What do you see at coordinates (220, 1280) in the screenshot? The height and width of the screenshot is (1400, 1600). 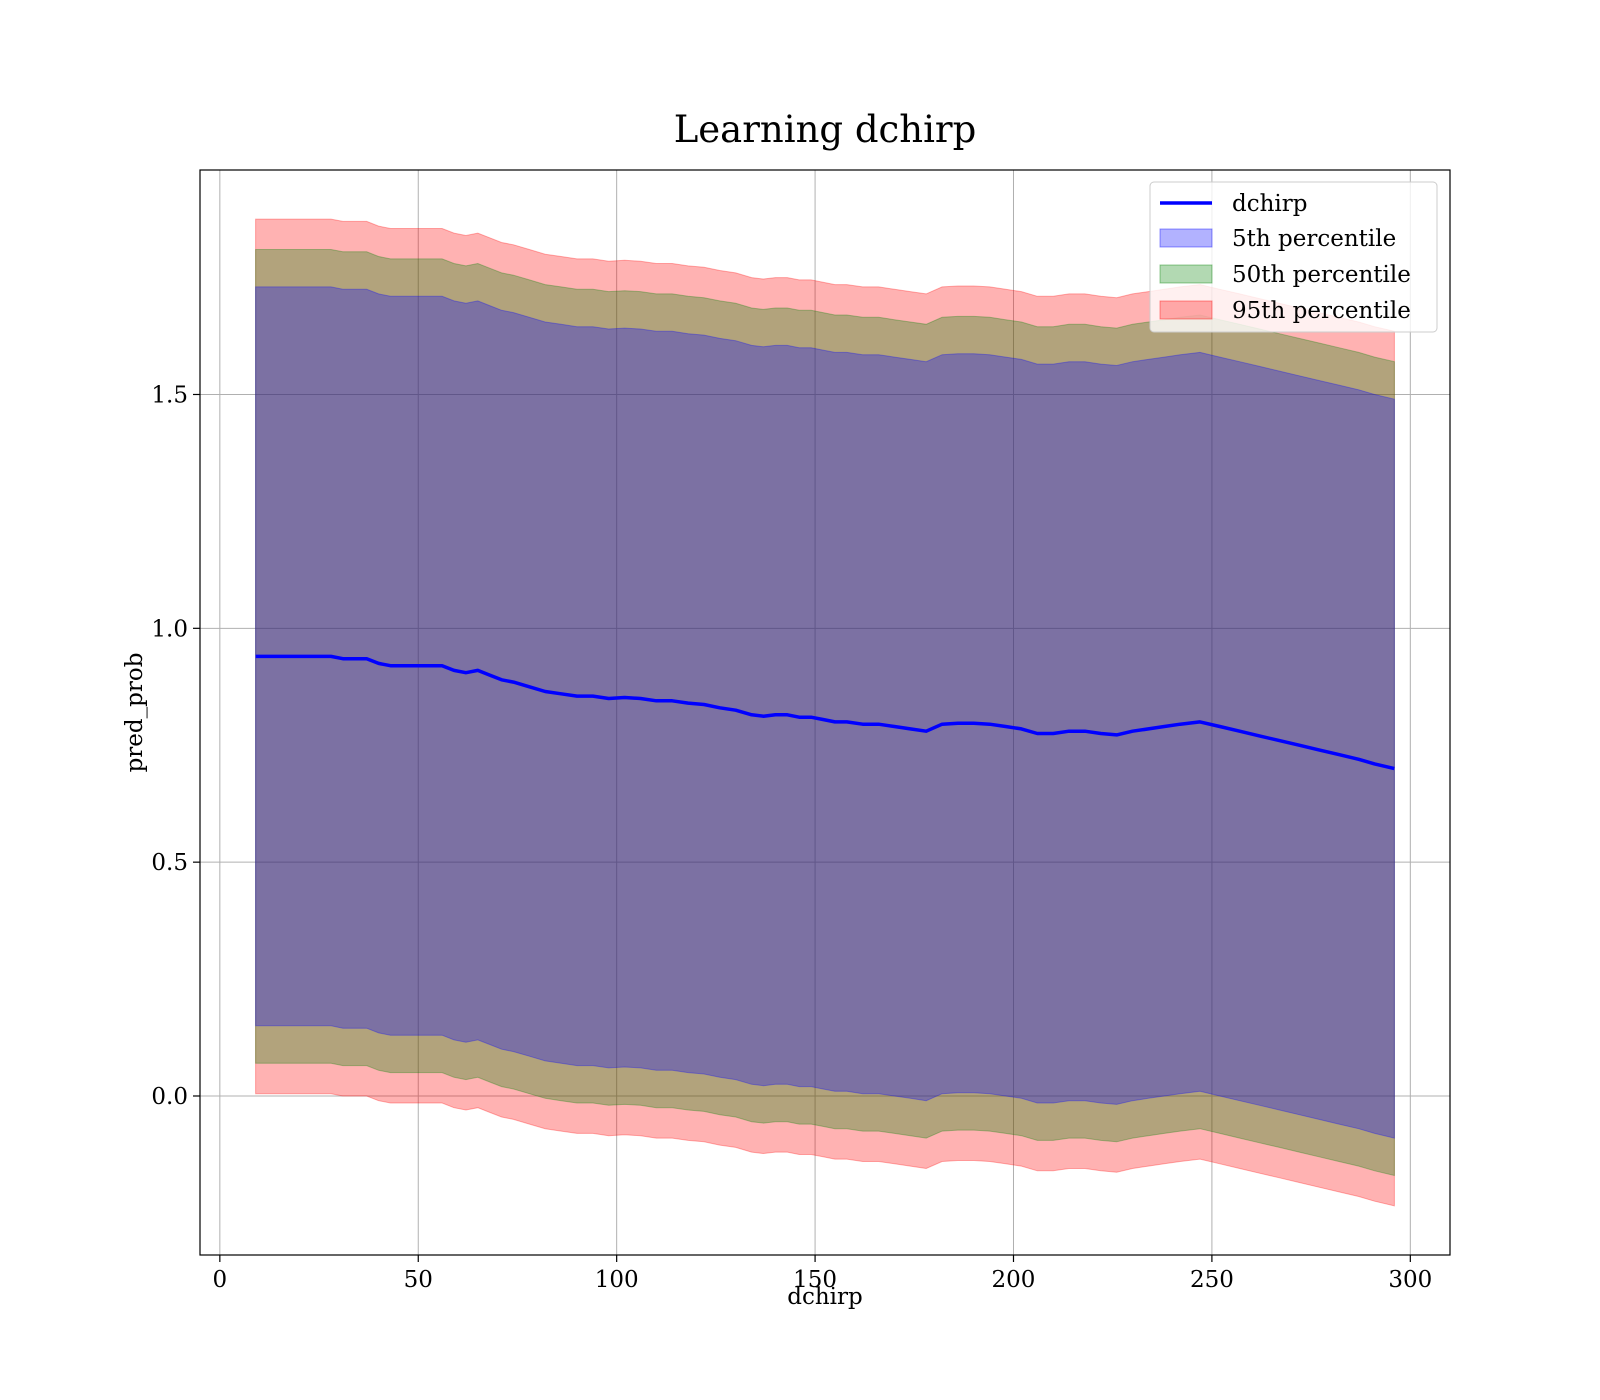 I see `x-tick-label: 0` at bounding box center [220, 1280].